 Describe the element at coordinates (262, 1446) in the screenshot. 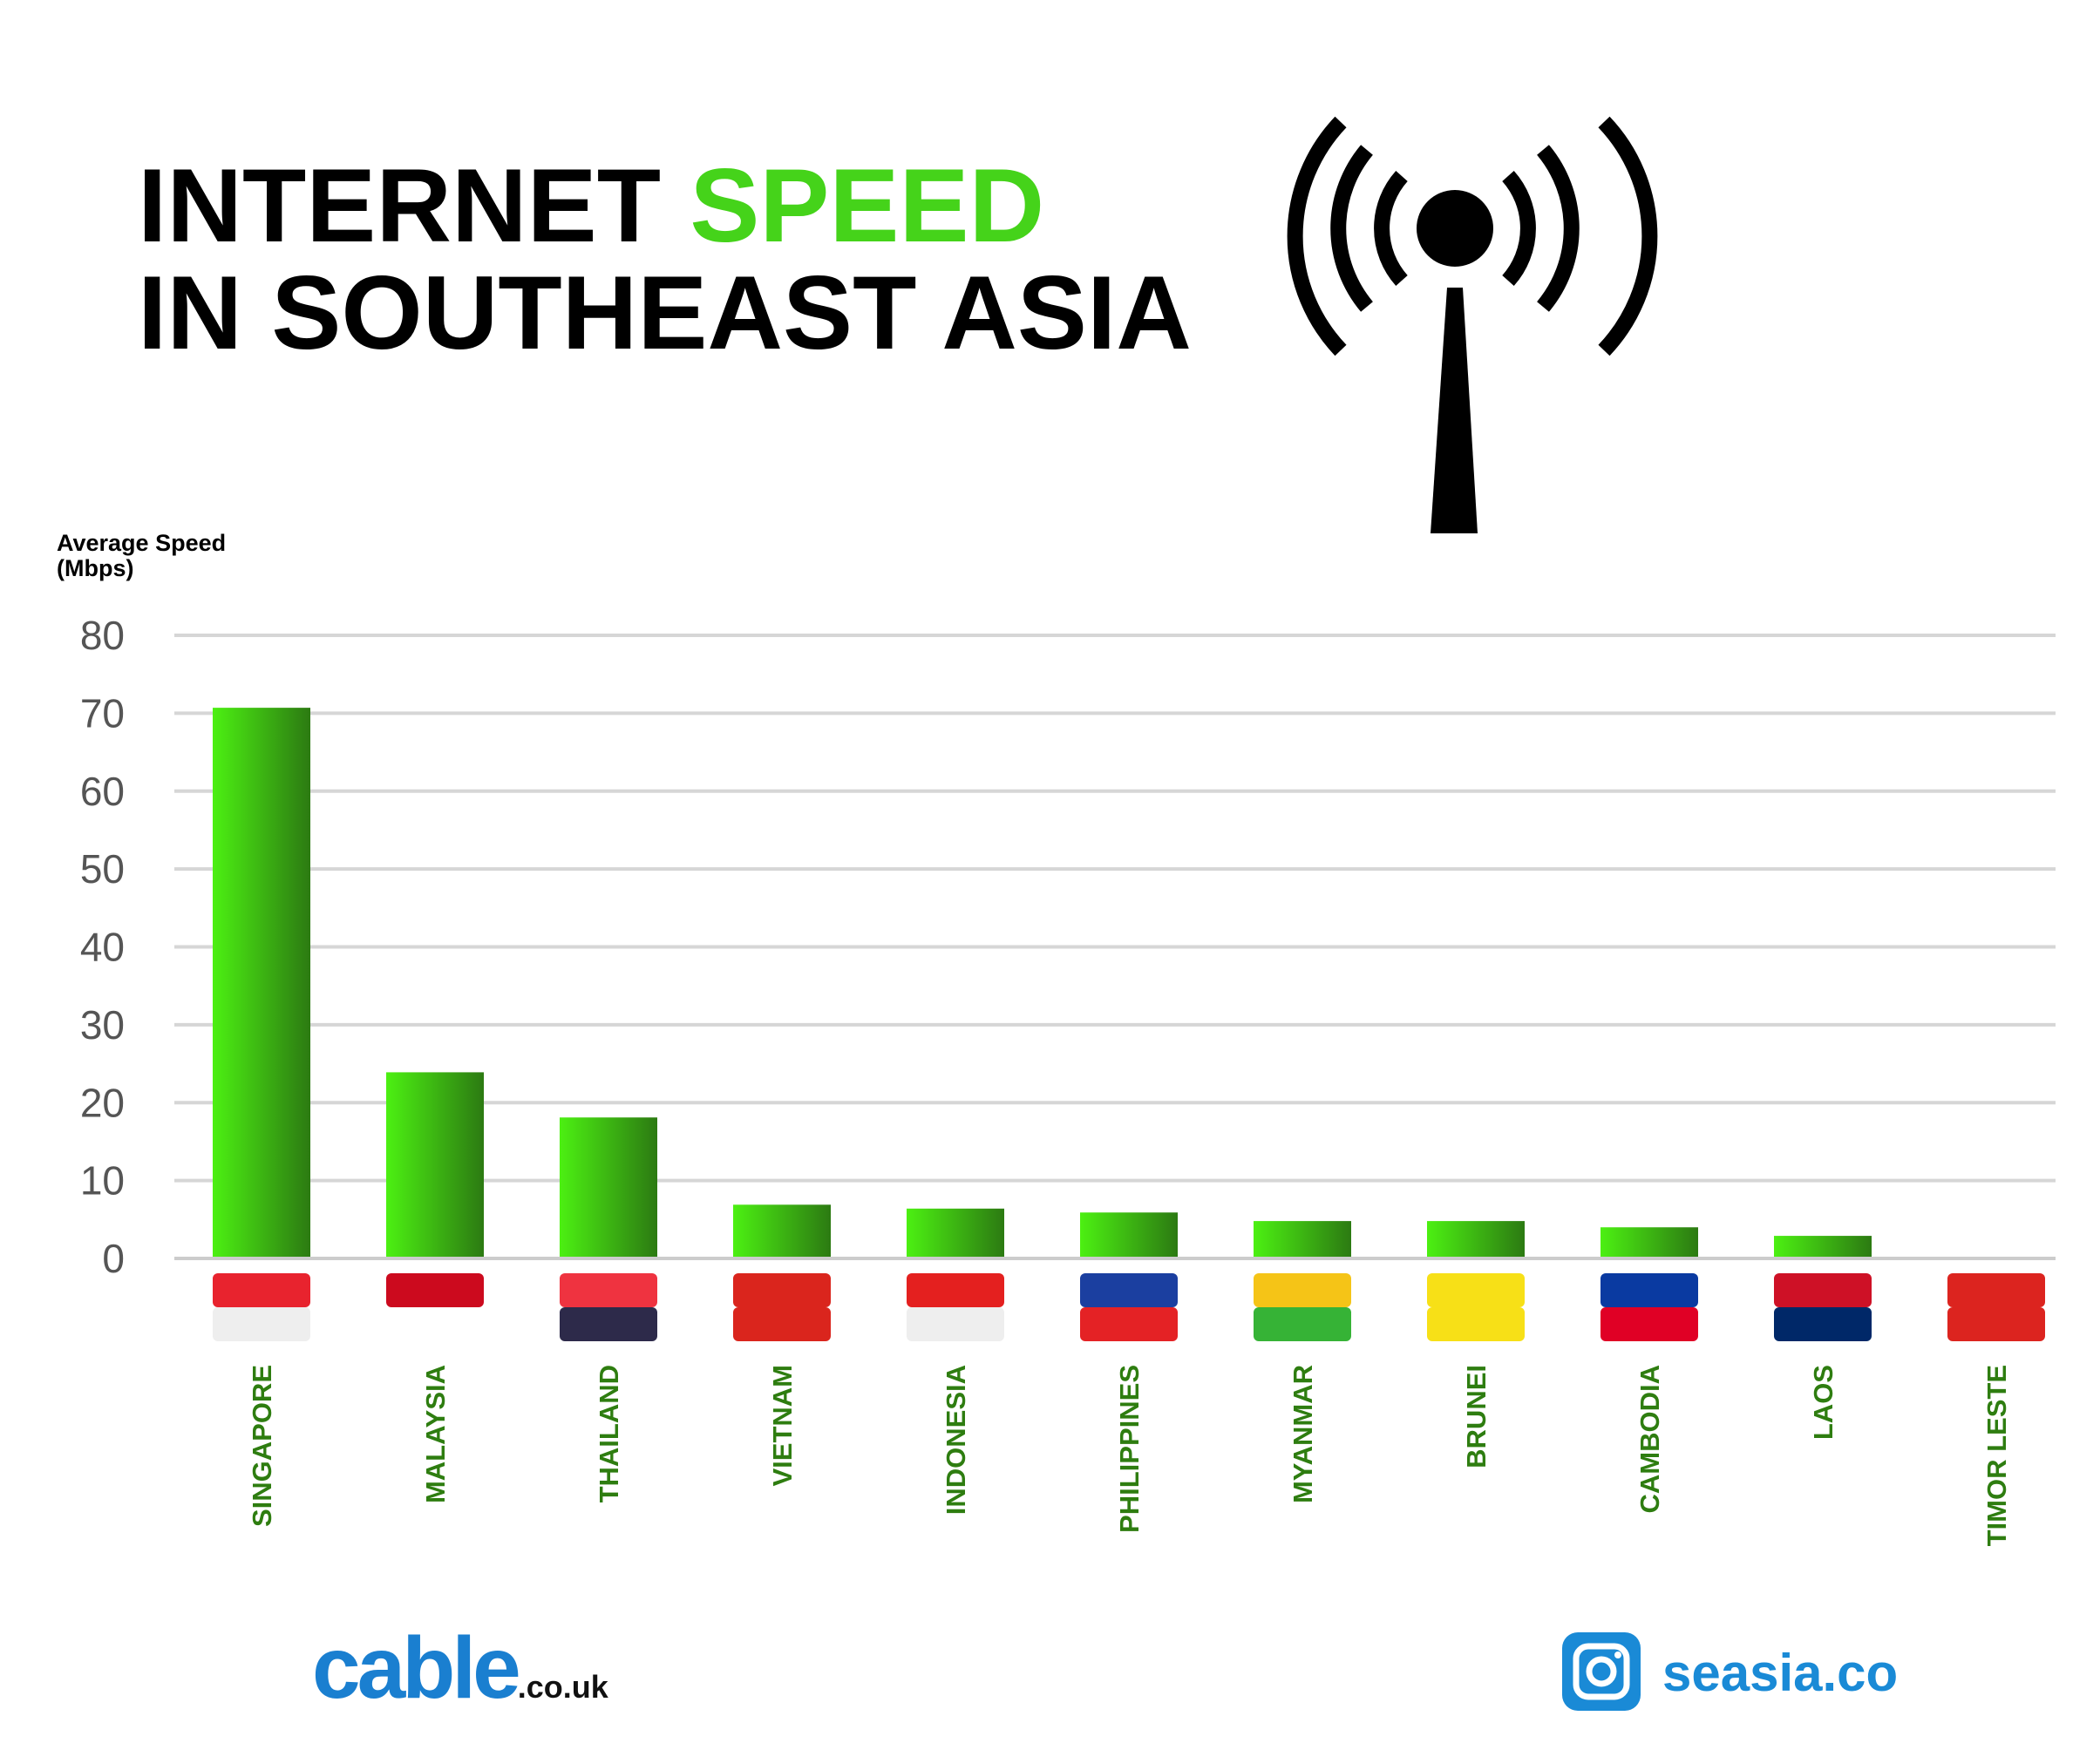

I see `x-tick-label: SINGAPORE` at that location.